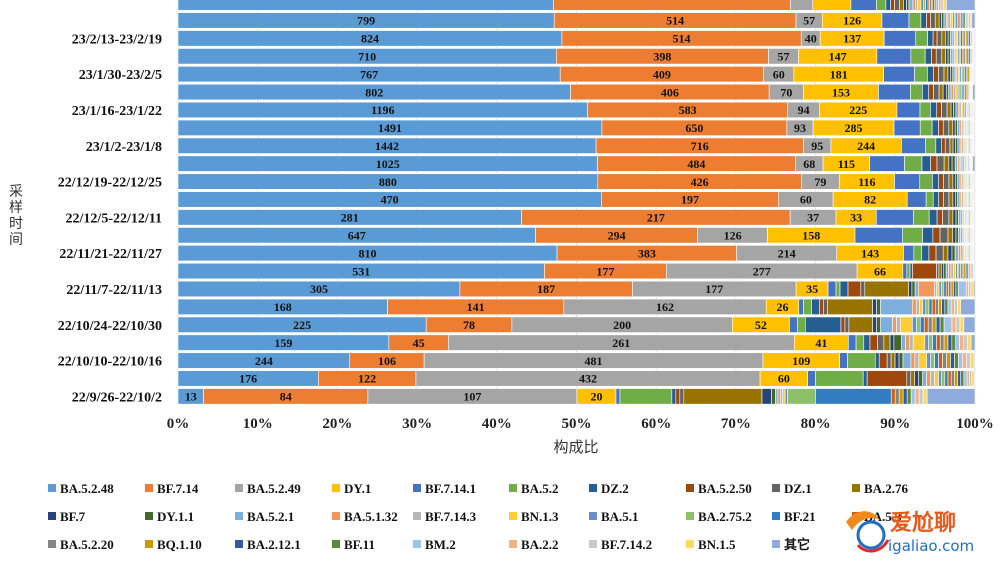 This screenshot has height=573, width=1000. I want to click on segment-value-label: 181, so click(839, 74).